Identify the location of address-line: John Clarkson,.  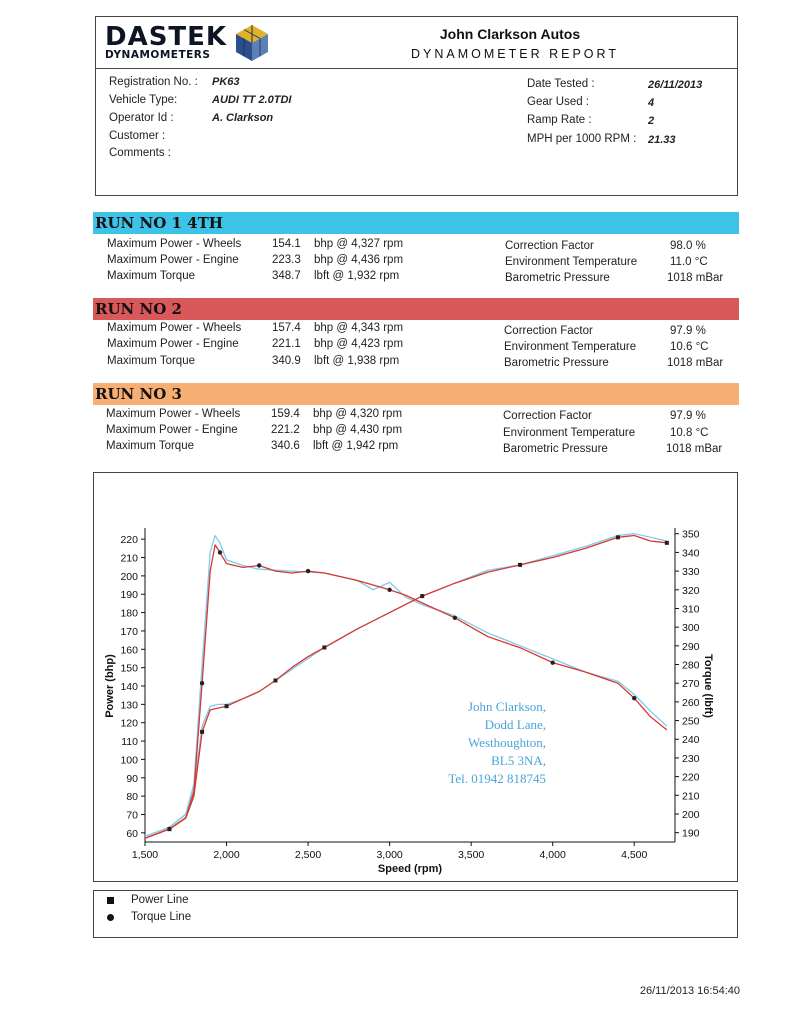
(507, 706).